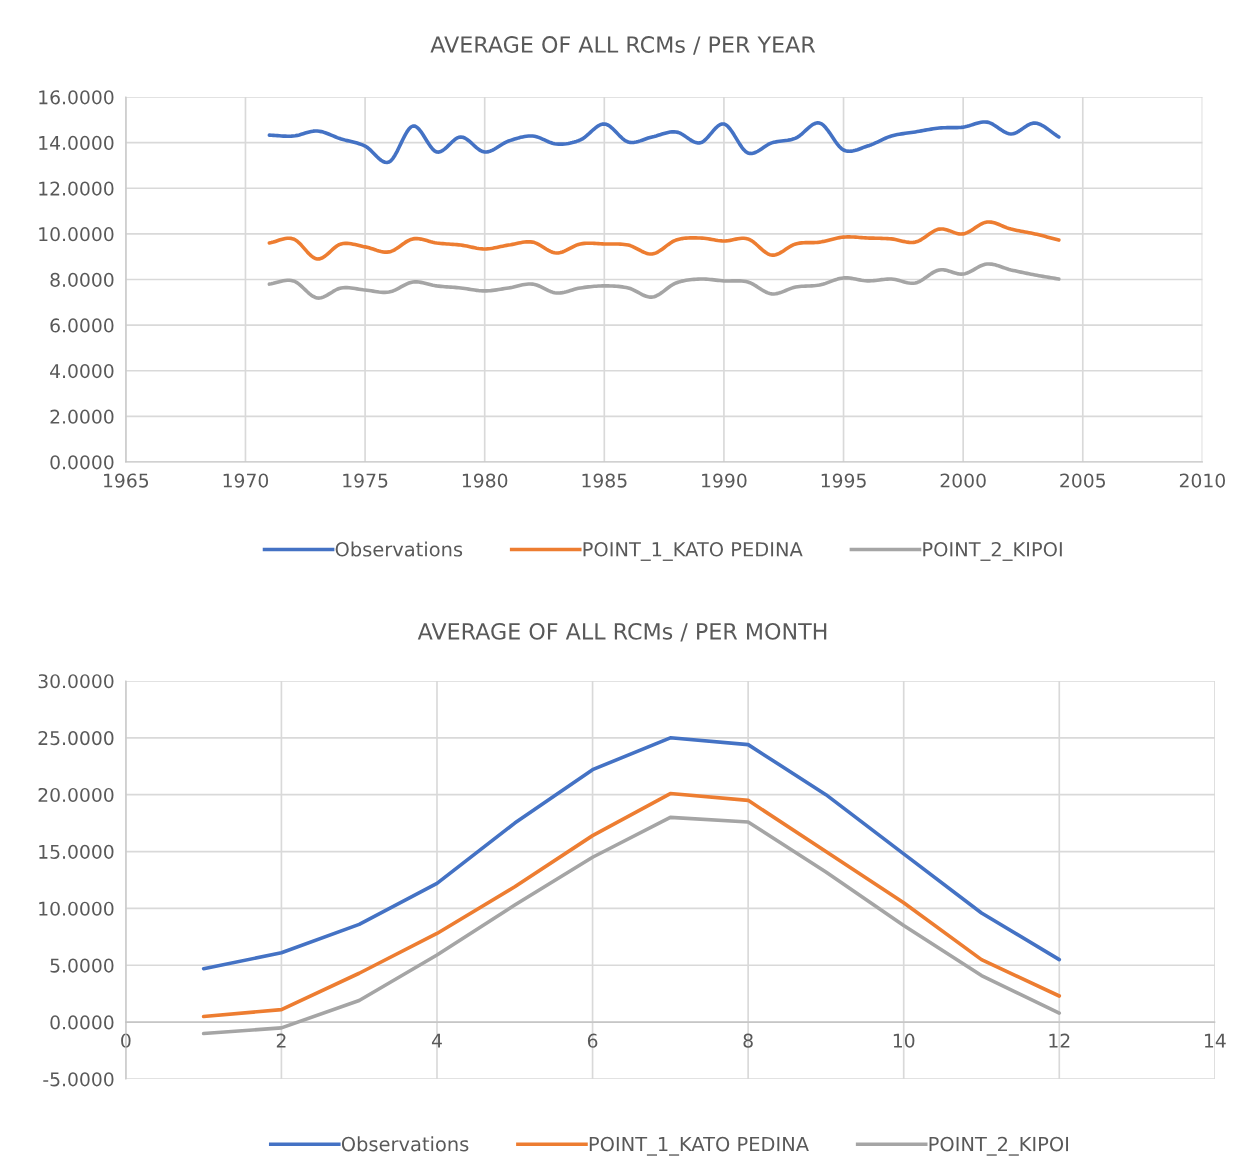 Image resolution: width=1246 pixels, height=1162 pixels. Describe the element at coordinates (748, 1040) in the screenshot. I see `x-tick-label: 8` at that location.